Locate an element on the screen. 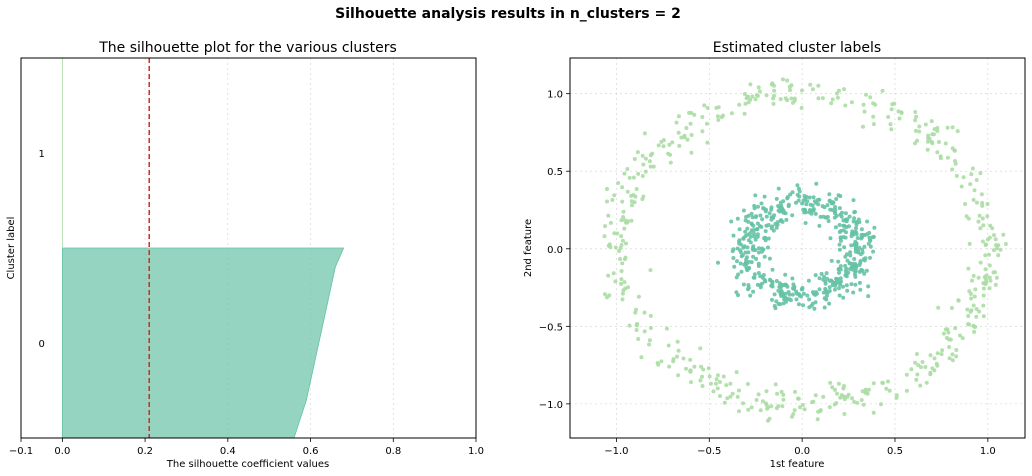 Image resolution: width=1032 pixels, height=476 pixels. scatter-y-label: 2nd feature is located at coordinates (528, 248).